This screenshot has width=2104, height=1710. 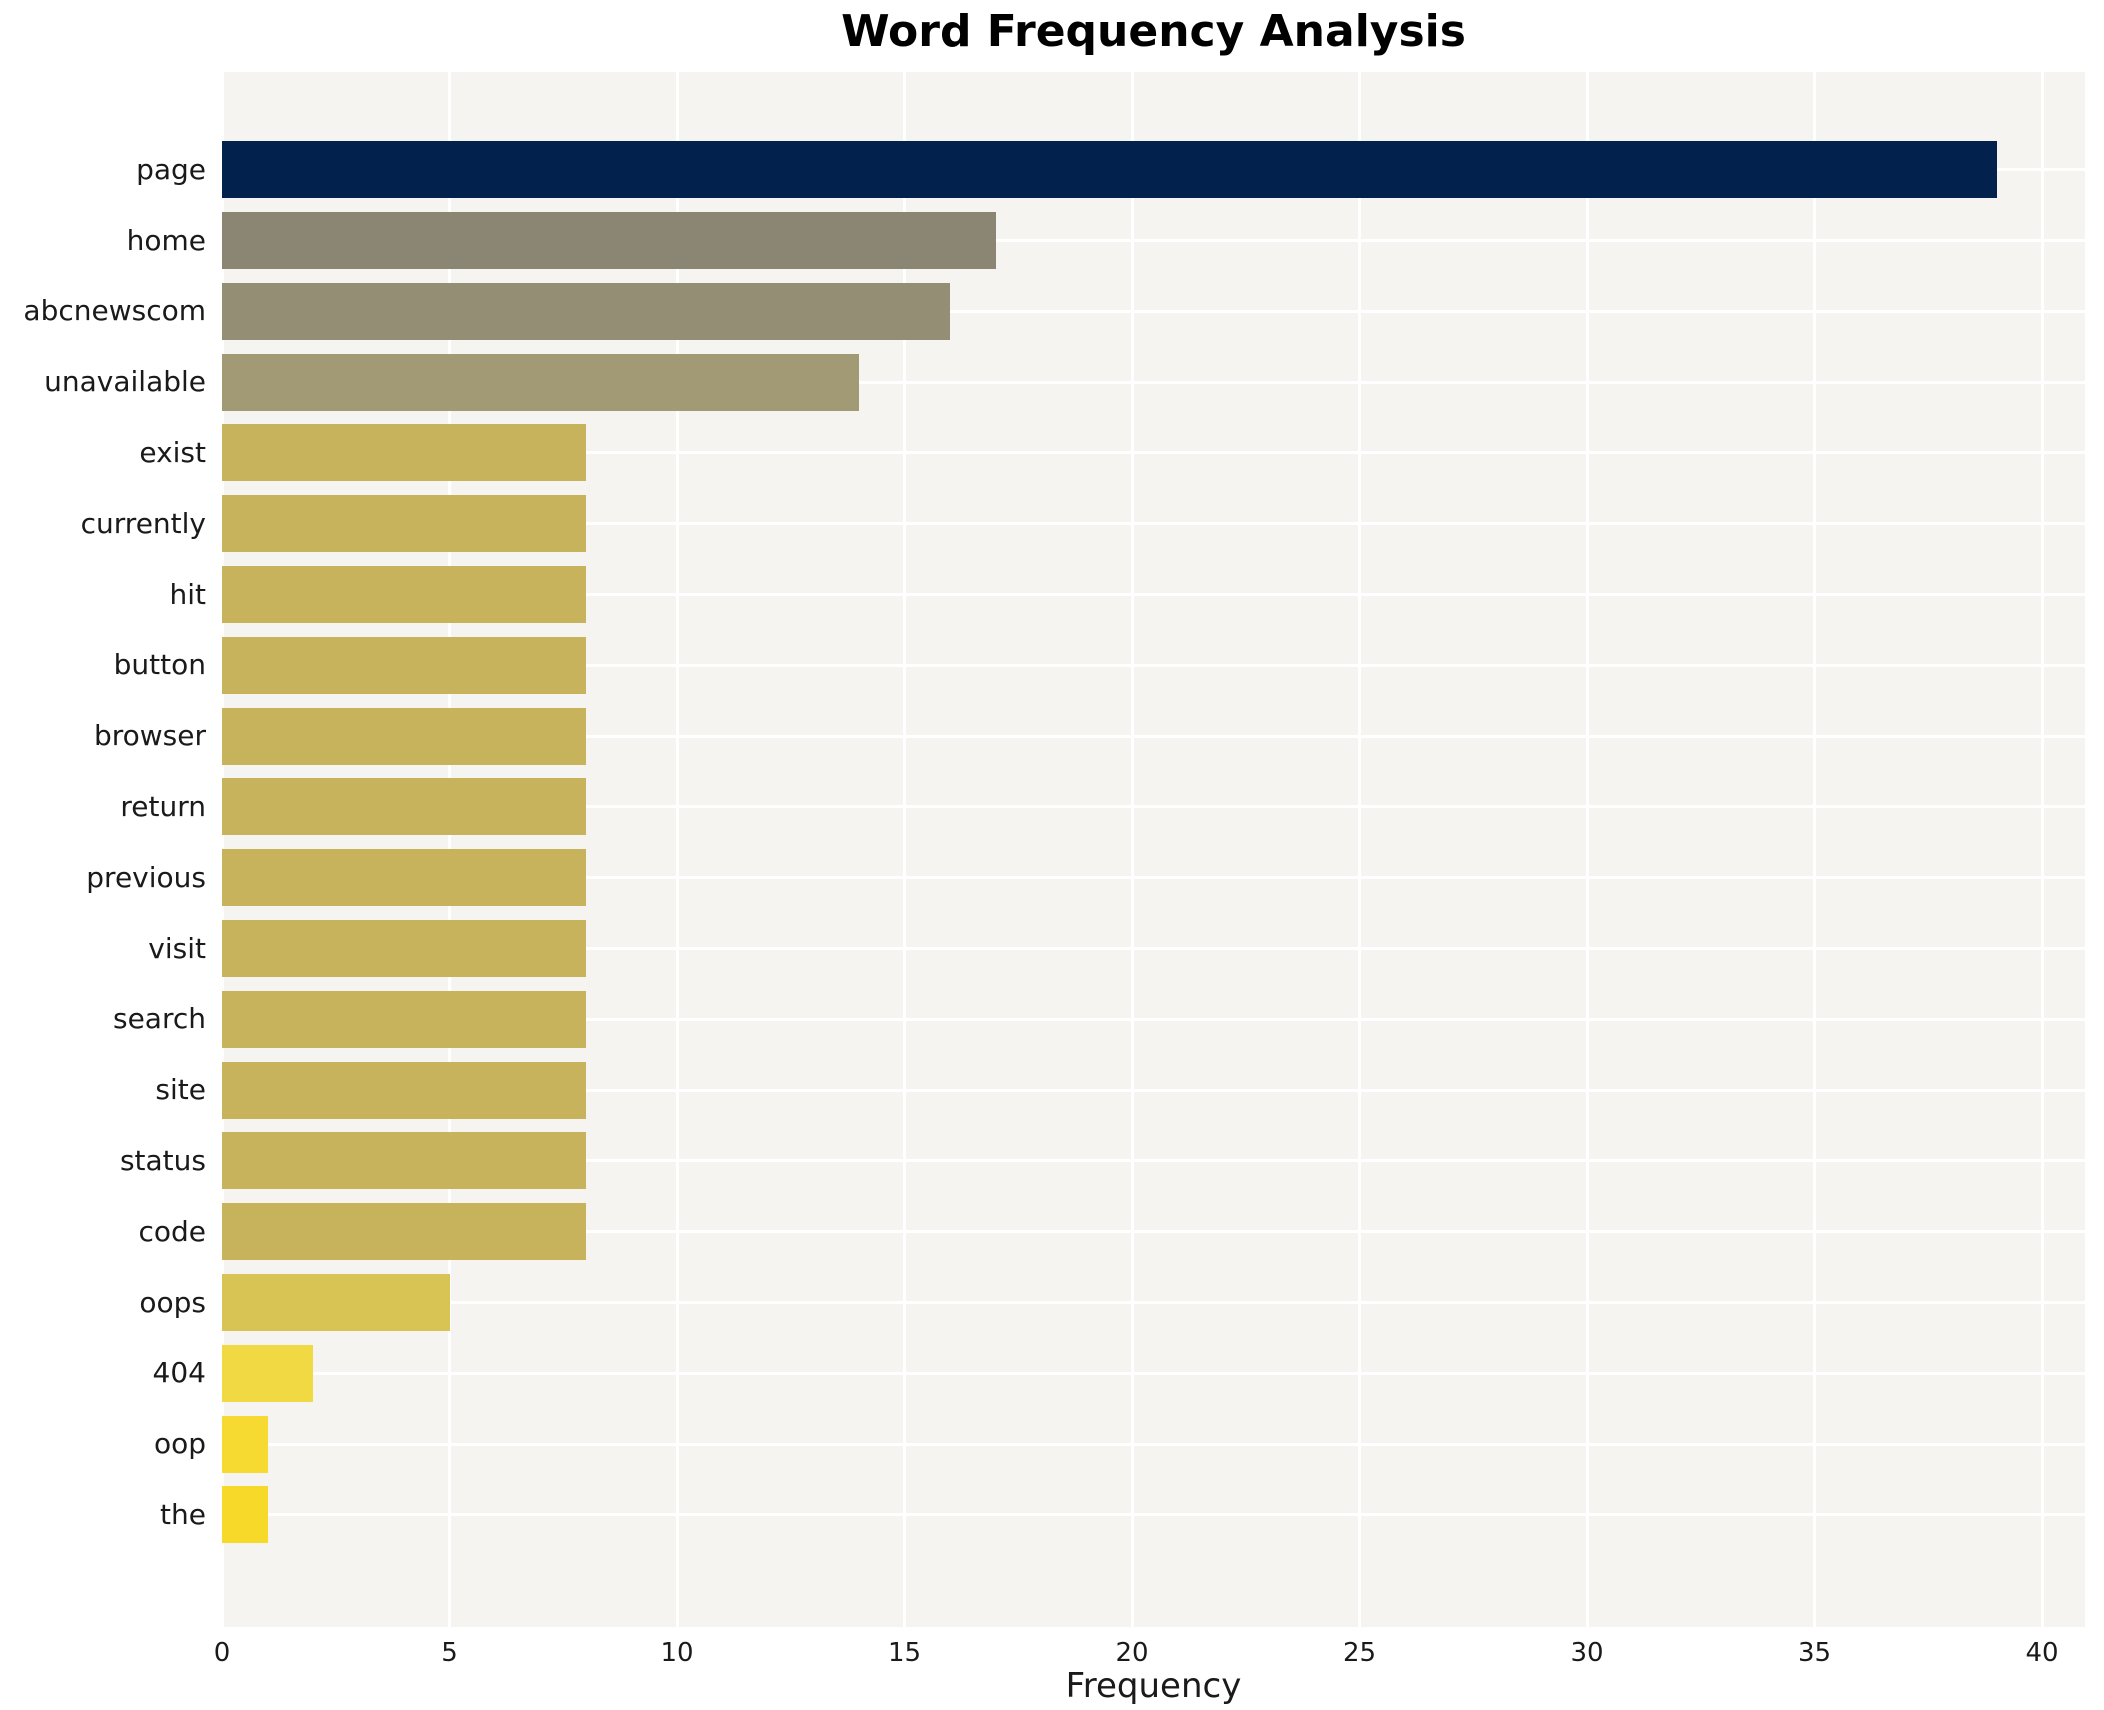 I want to click on category-label-404: 404, so click(x=179, y=1373).